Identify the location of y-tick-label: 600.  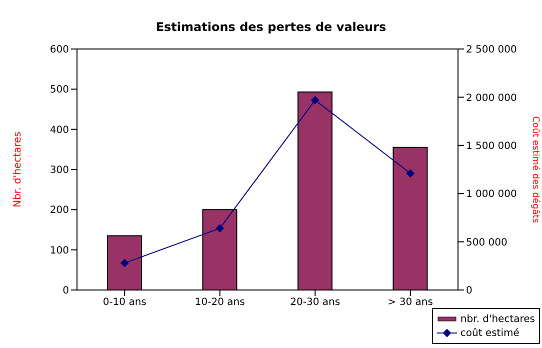
(59, 50).